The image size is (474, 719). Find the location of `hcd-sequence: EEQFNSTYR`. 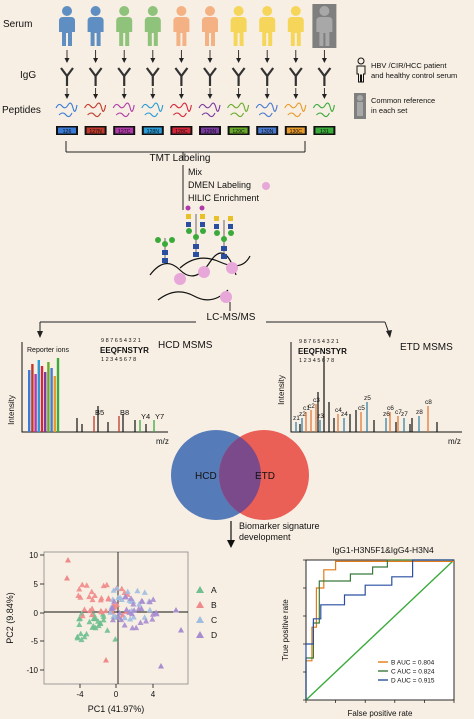

hcd-sequence: EEQFNSTYR is located at coordinates (124, 350).